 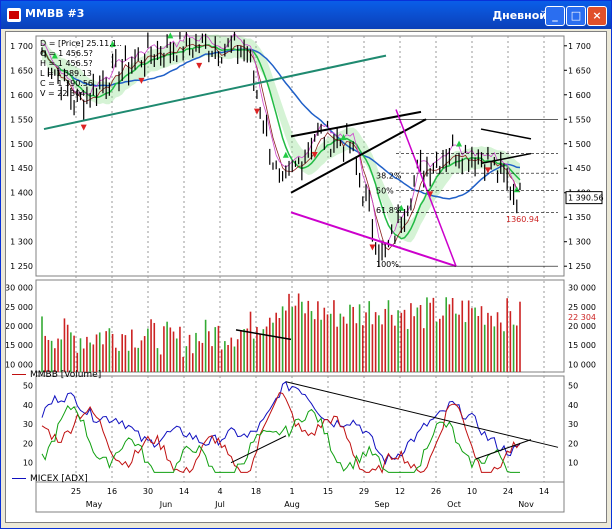 I want to click on volume-legend-swatch, so click(x=19, y=374).